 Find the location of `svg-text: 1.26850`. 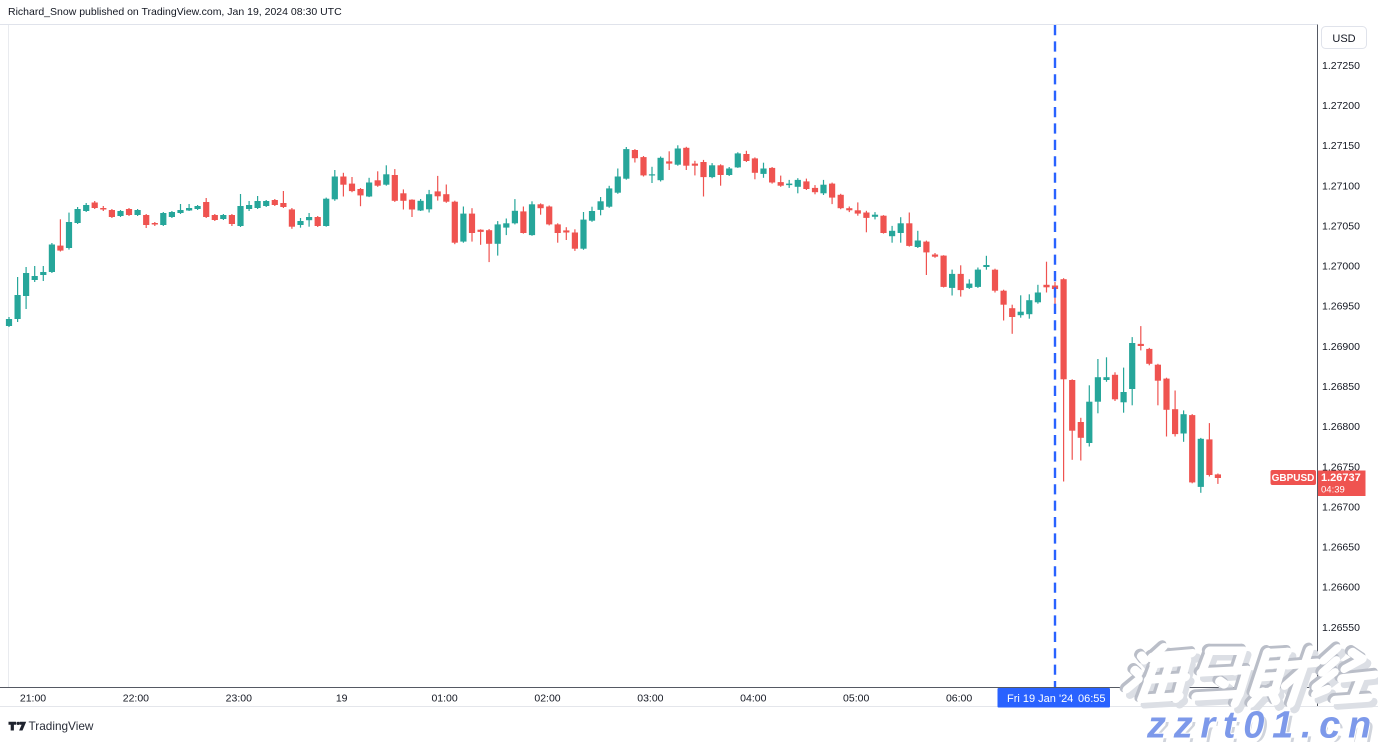

svg-text: 1.26850 is located at coordinates (1341, 387).